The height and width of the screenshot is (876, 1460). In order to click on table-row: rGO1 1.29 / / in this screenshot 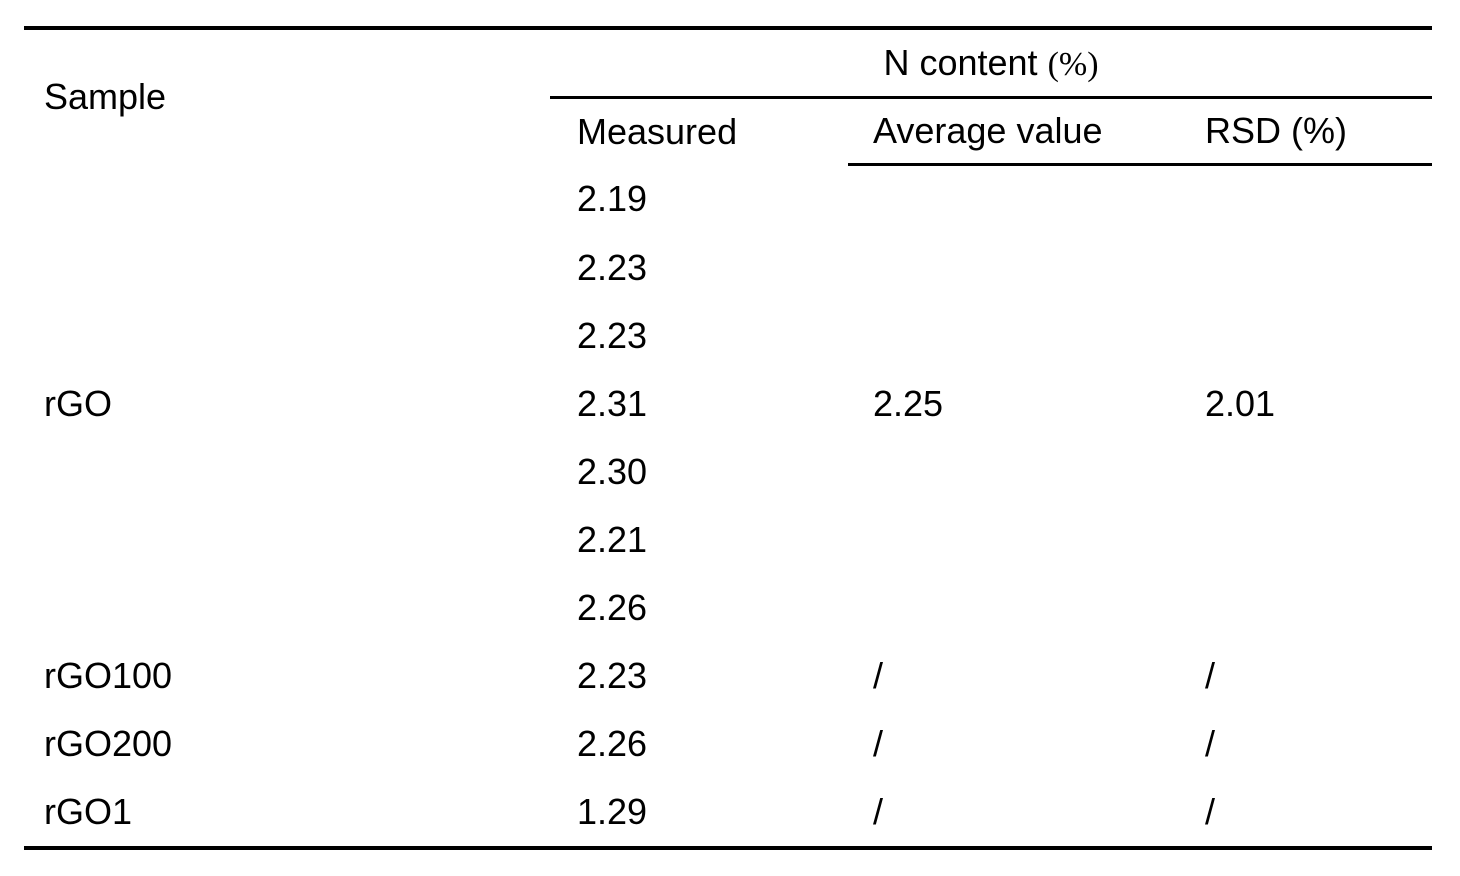, I will do `click(728, 813)`.